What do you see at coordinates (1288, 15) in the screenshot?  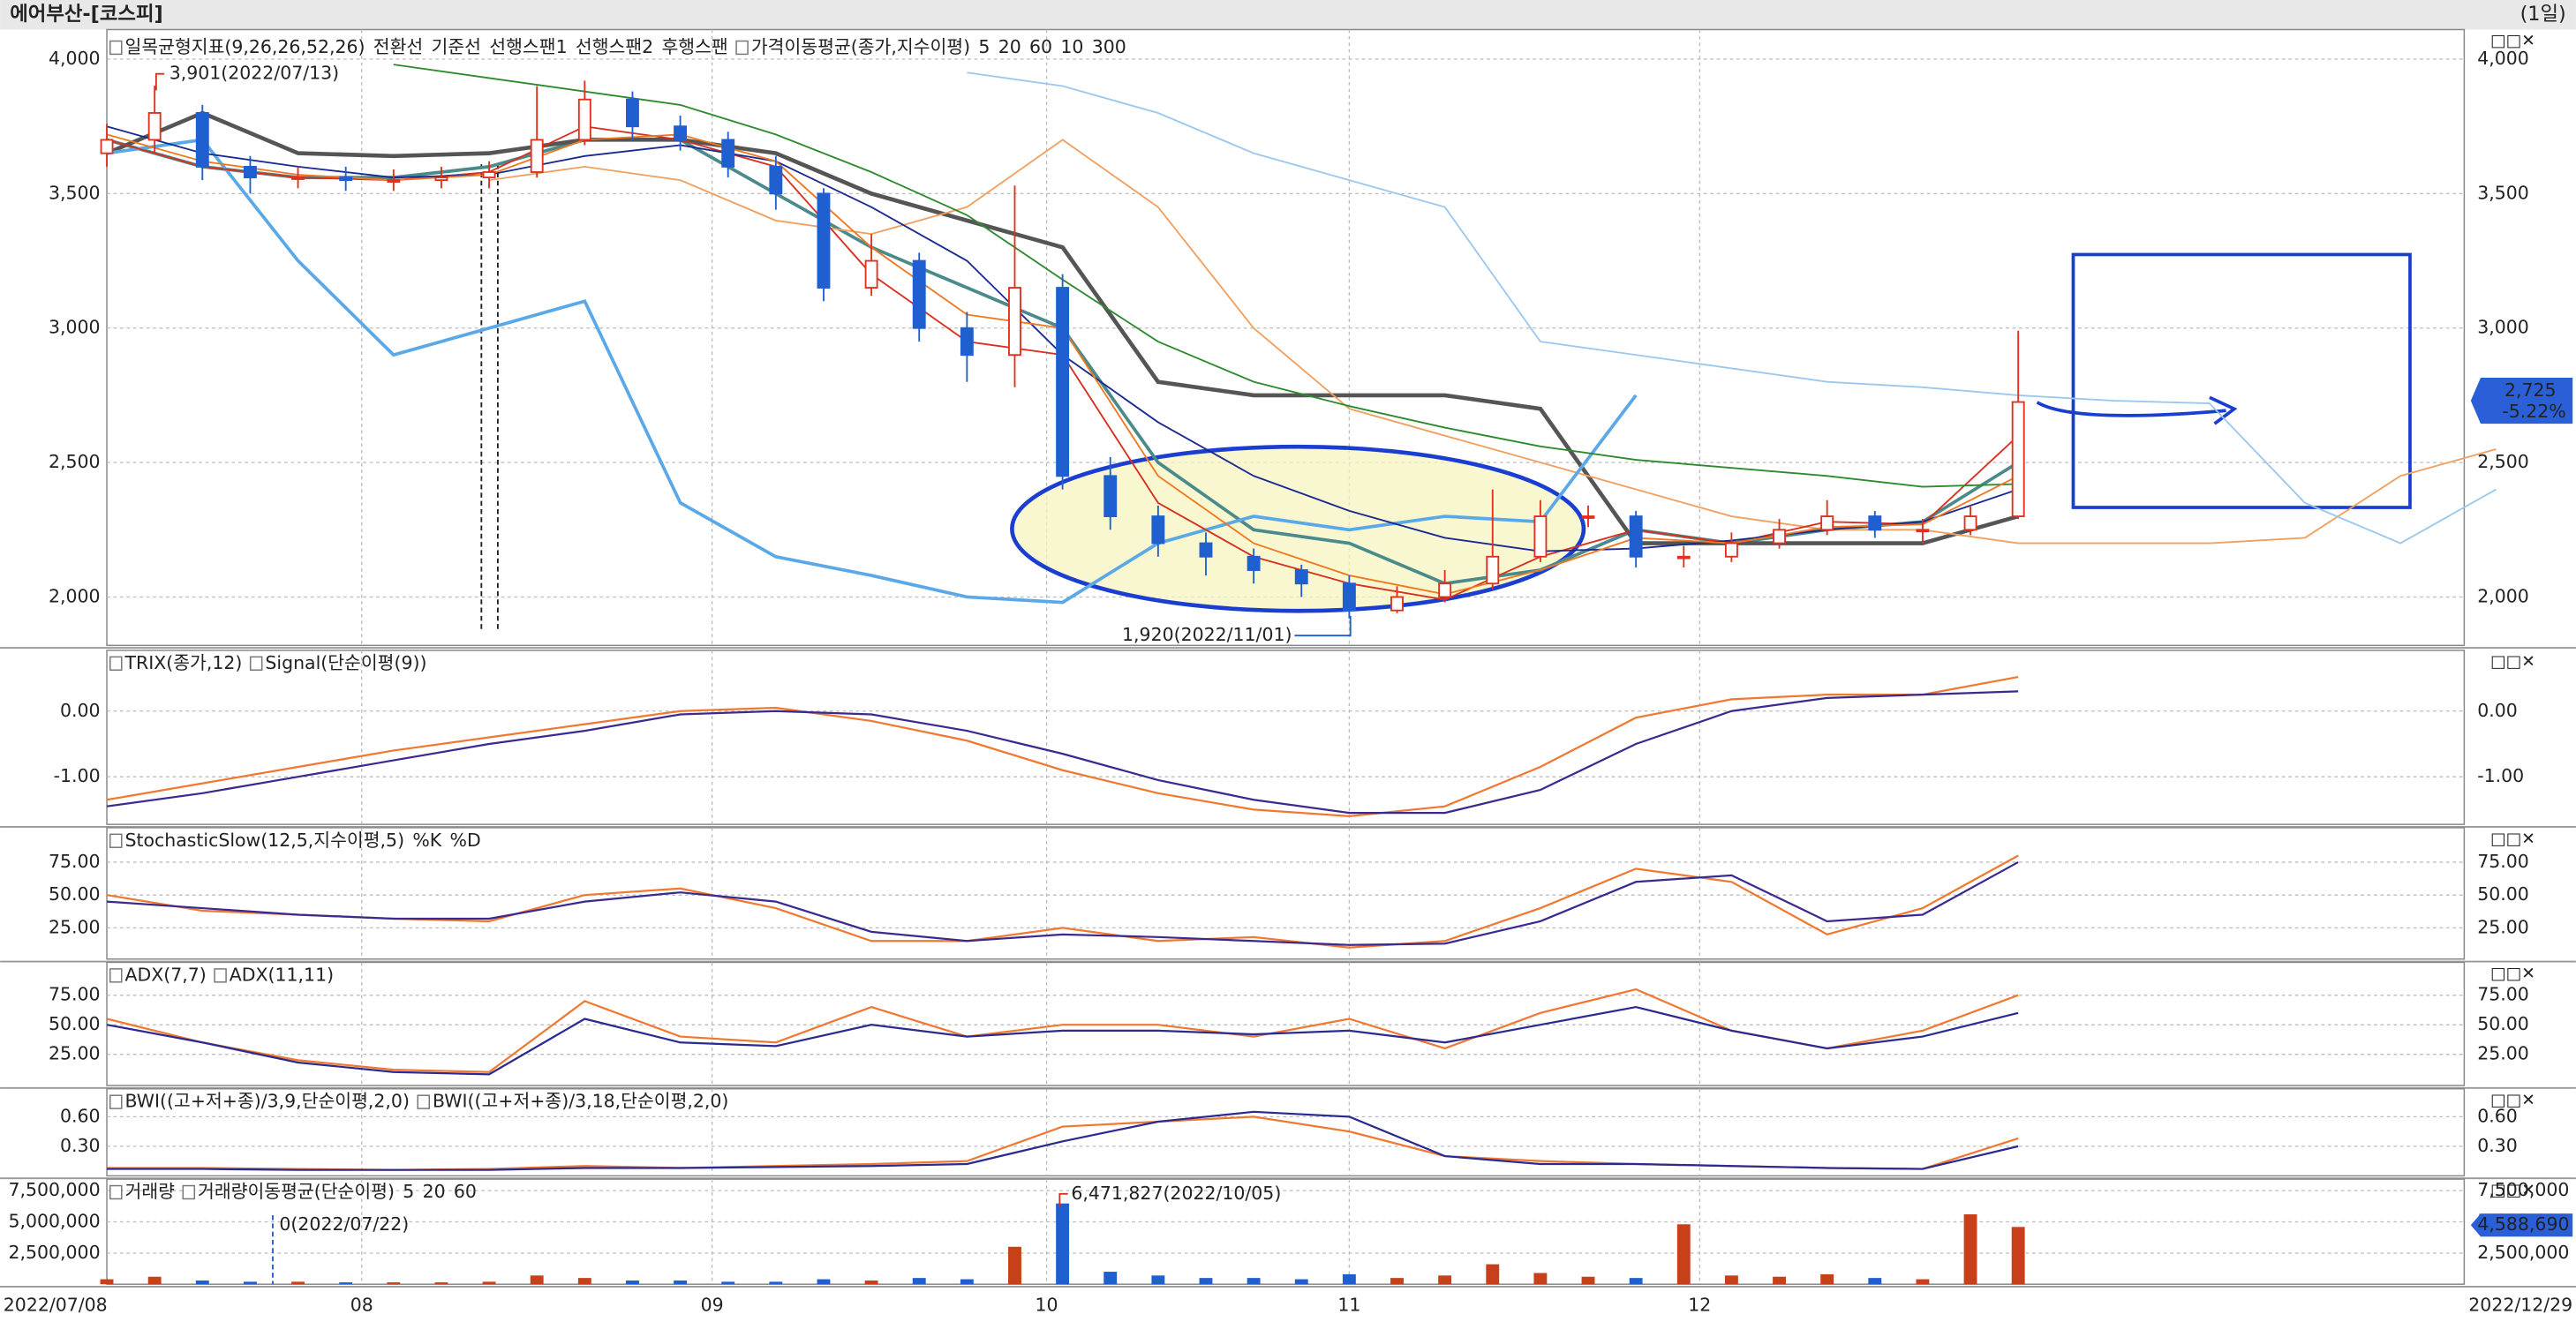 I see `title-bar` at bounding box center [1288, 15].